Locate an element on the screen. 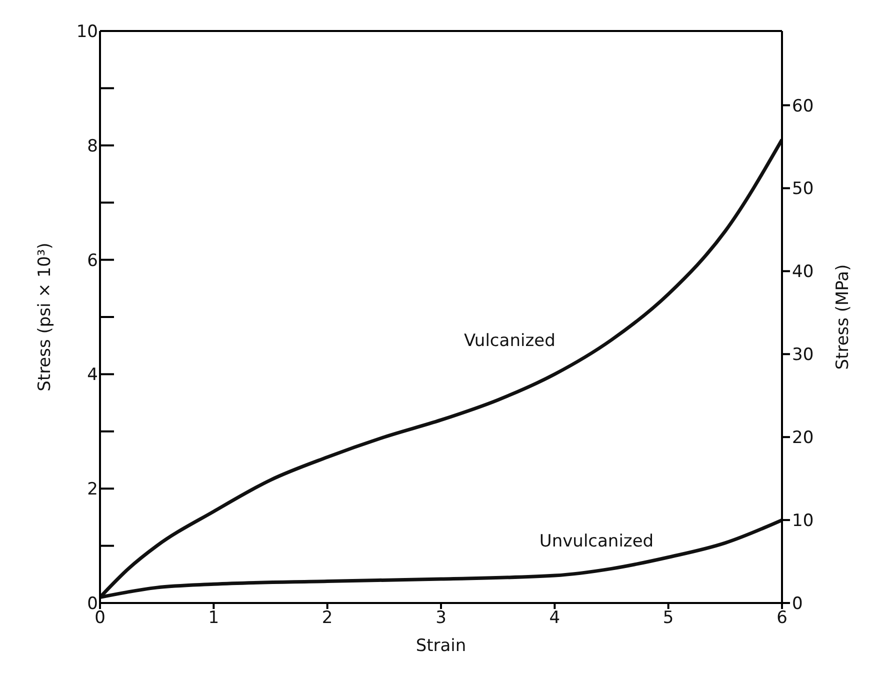 The width and height of the screenshot is (872, 675). series-label: Vulcanized is located at coordinates (510, 341).